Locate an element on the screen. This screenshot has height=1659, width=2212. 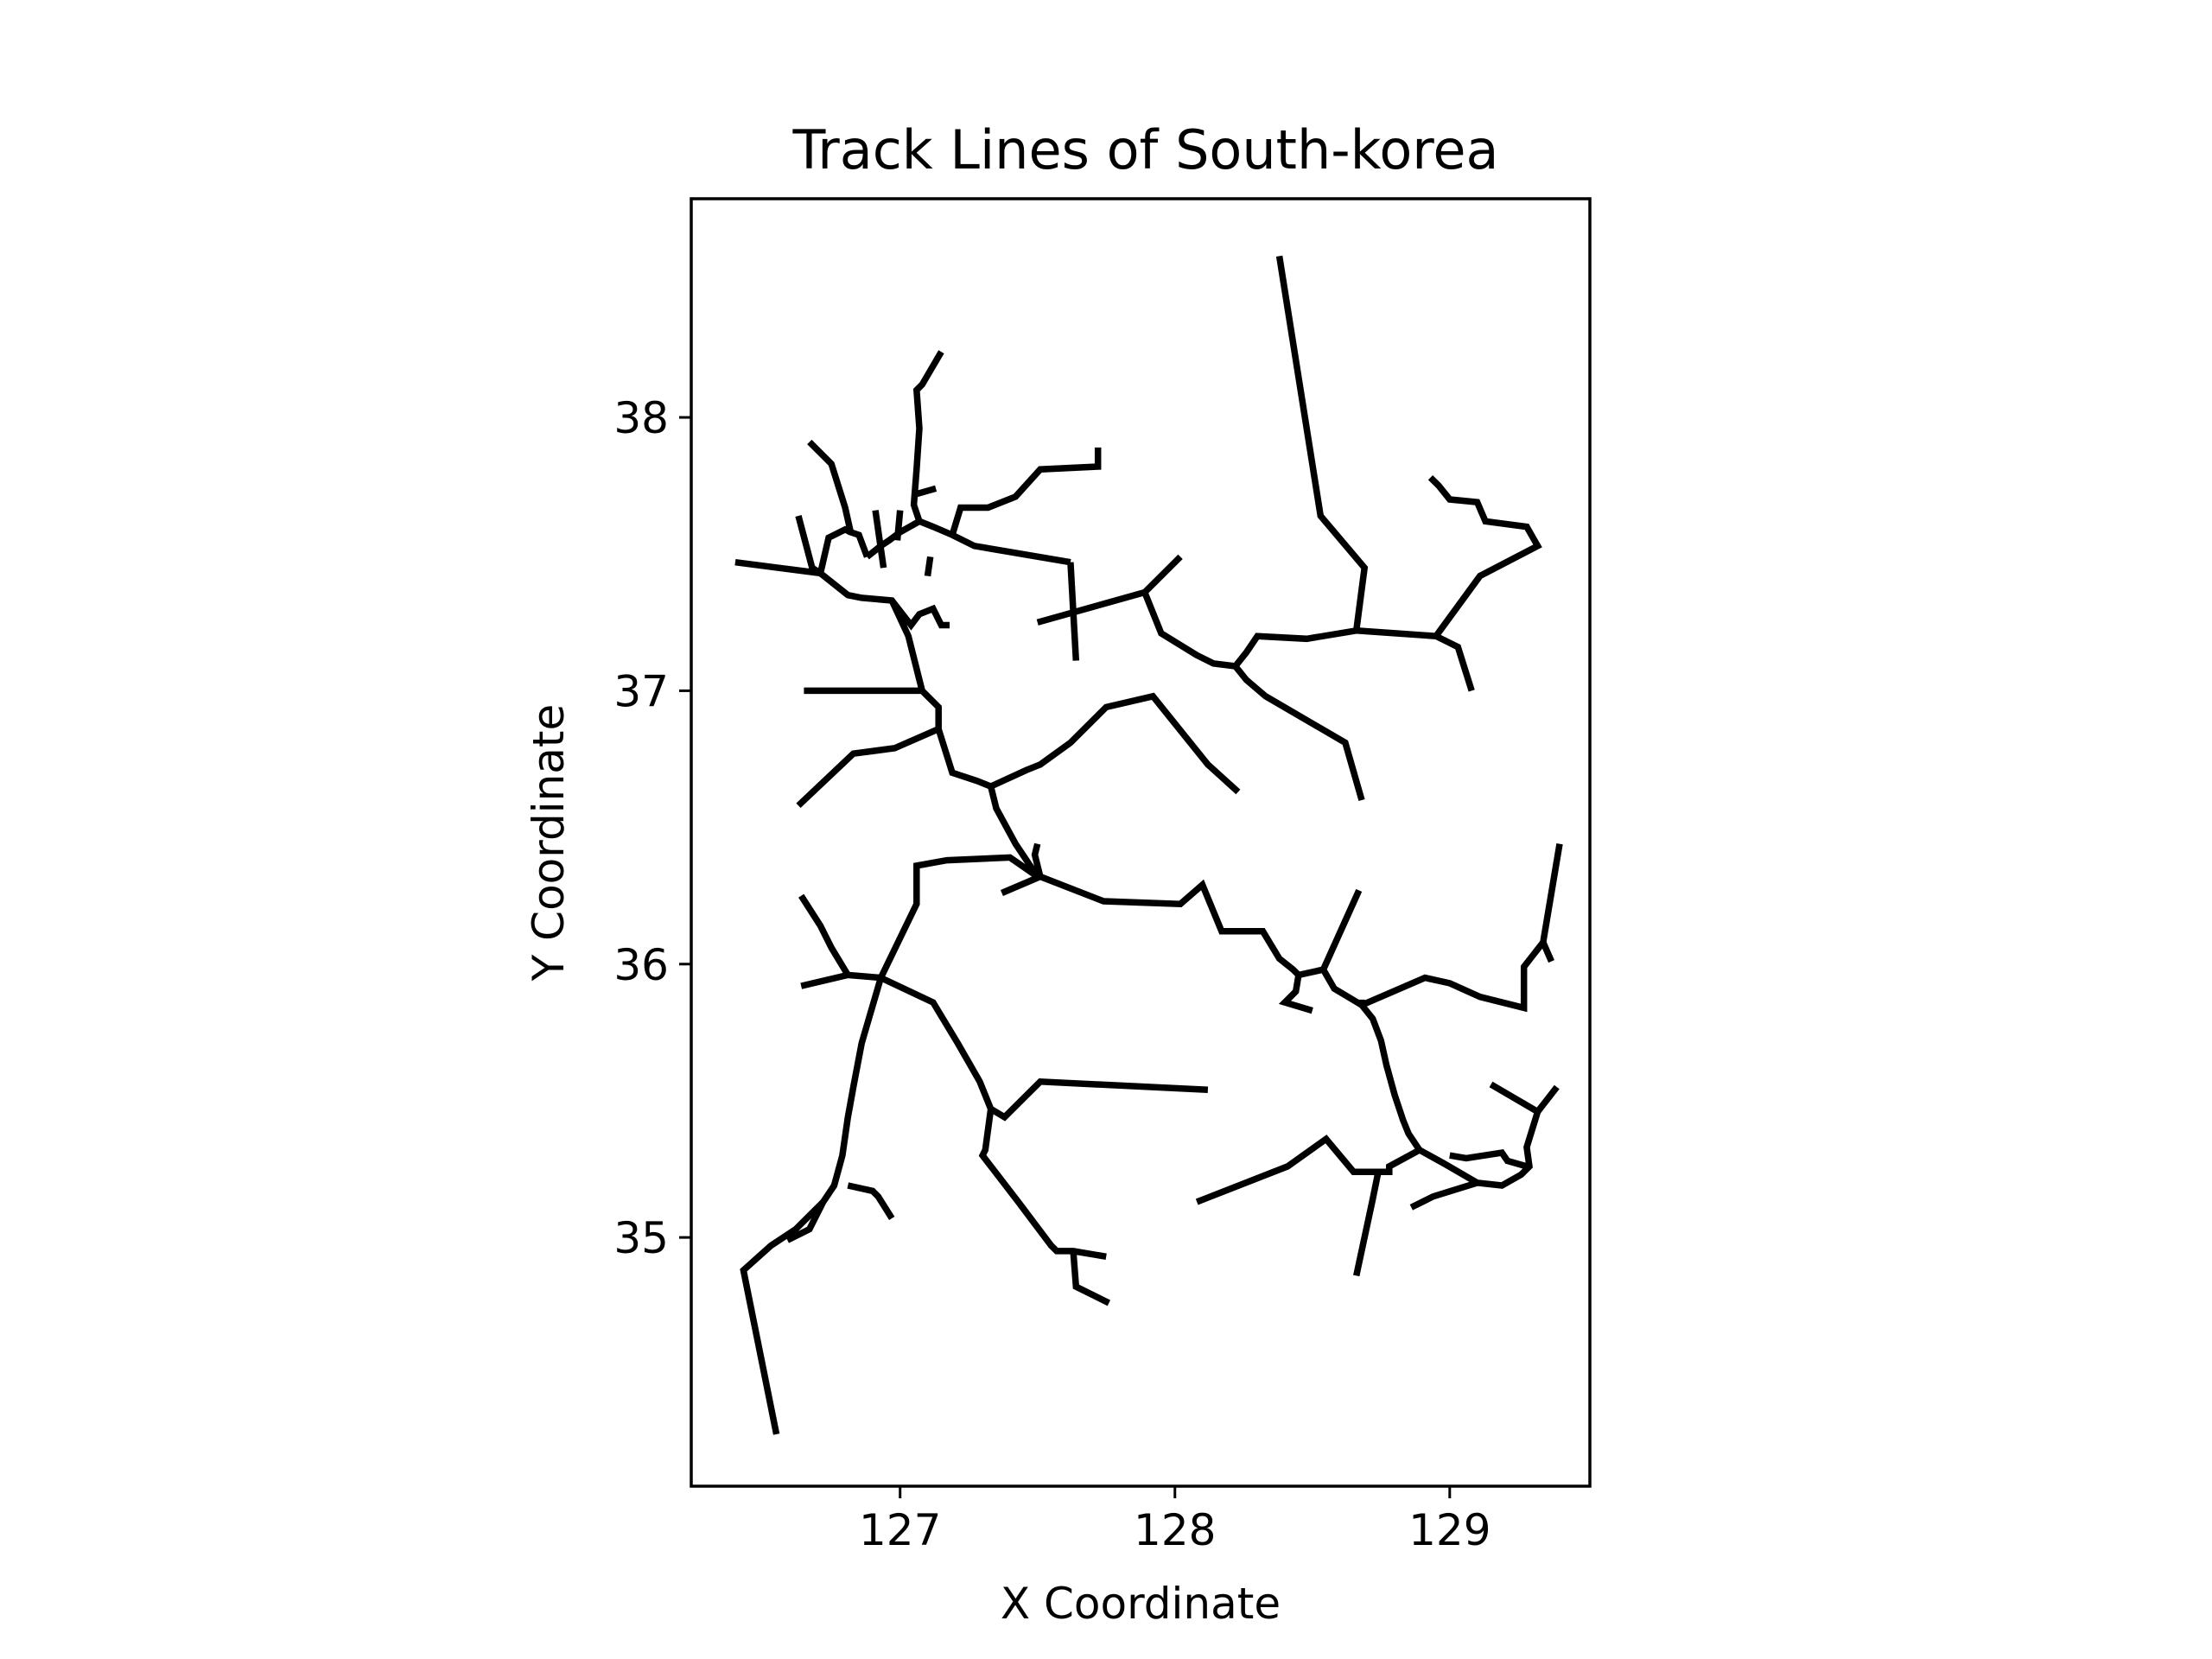
x-axis: 127 128 129 is located at coordinates (1175, 1520).